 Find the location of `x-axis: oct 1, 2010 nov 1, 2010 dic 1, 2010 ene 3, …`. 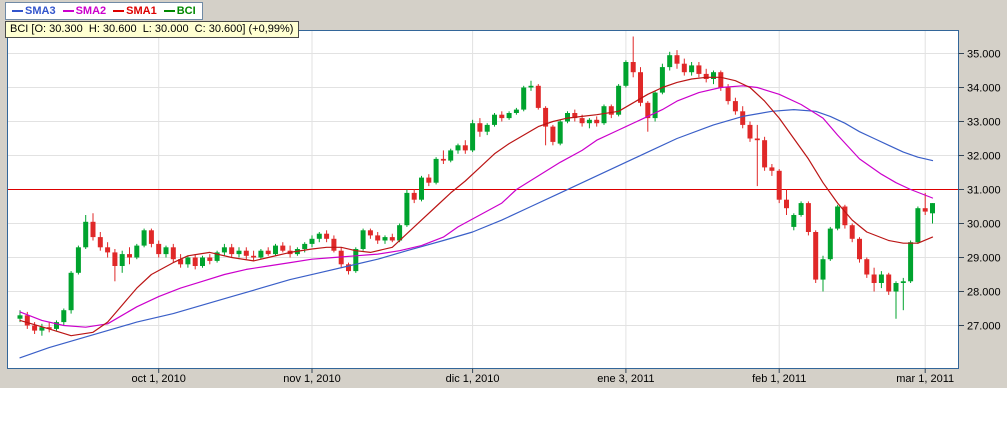

x-axis: oct 1, 2010 nov 1, 2010 dic 1, 2010 ene 3, … is located at coordinates (542, 376).